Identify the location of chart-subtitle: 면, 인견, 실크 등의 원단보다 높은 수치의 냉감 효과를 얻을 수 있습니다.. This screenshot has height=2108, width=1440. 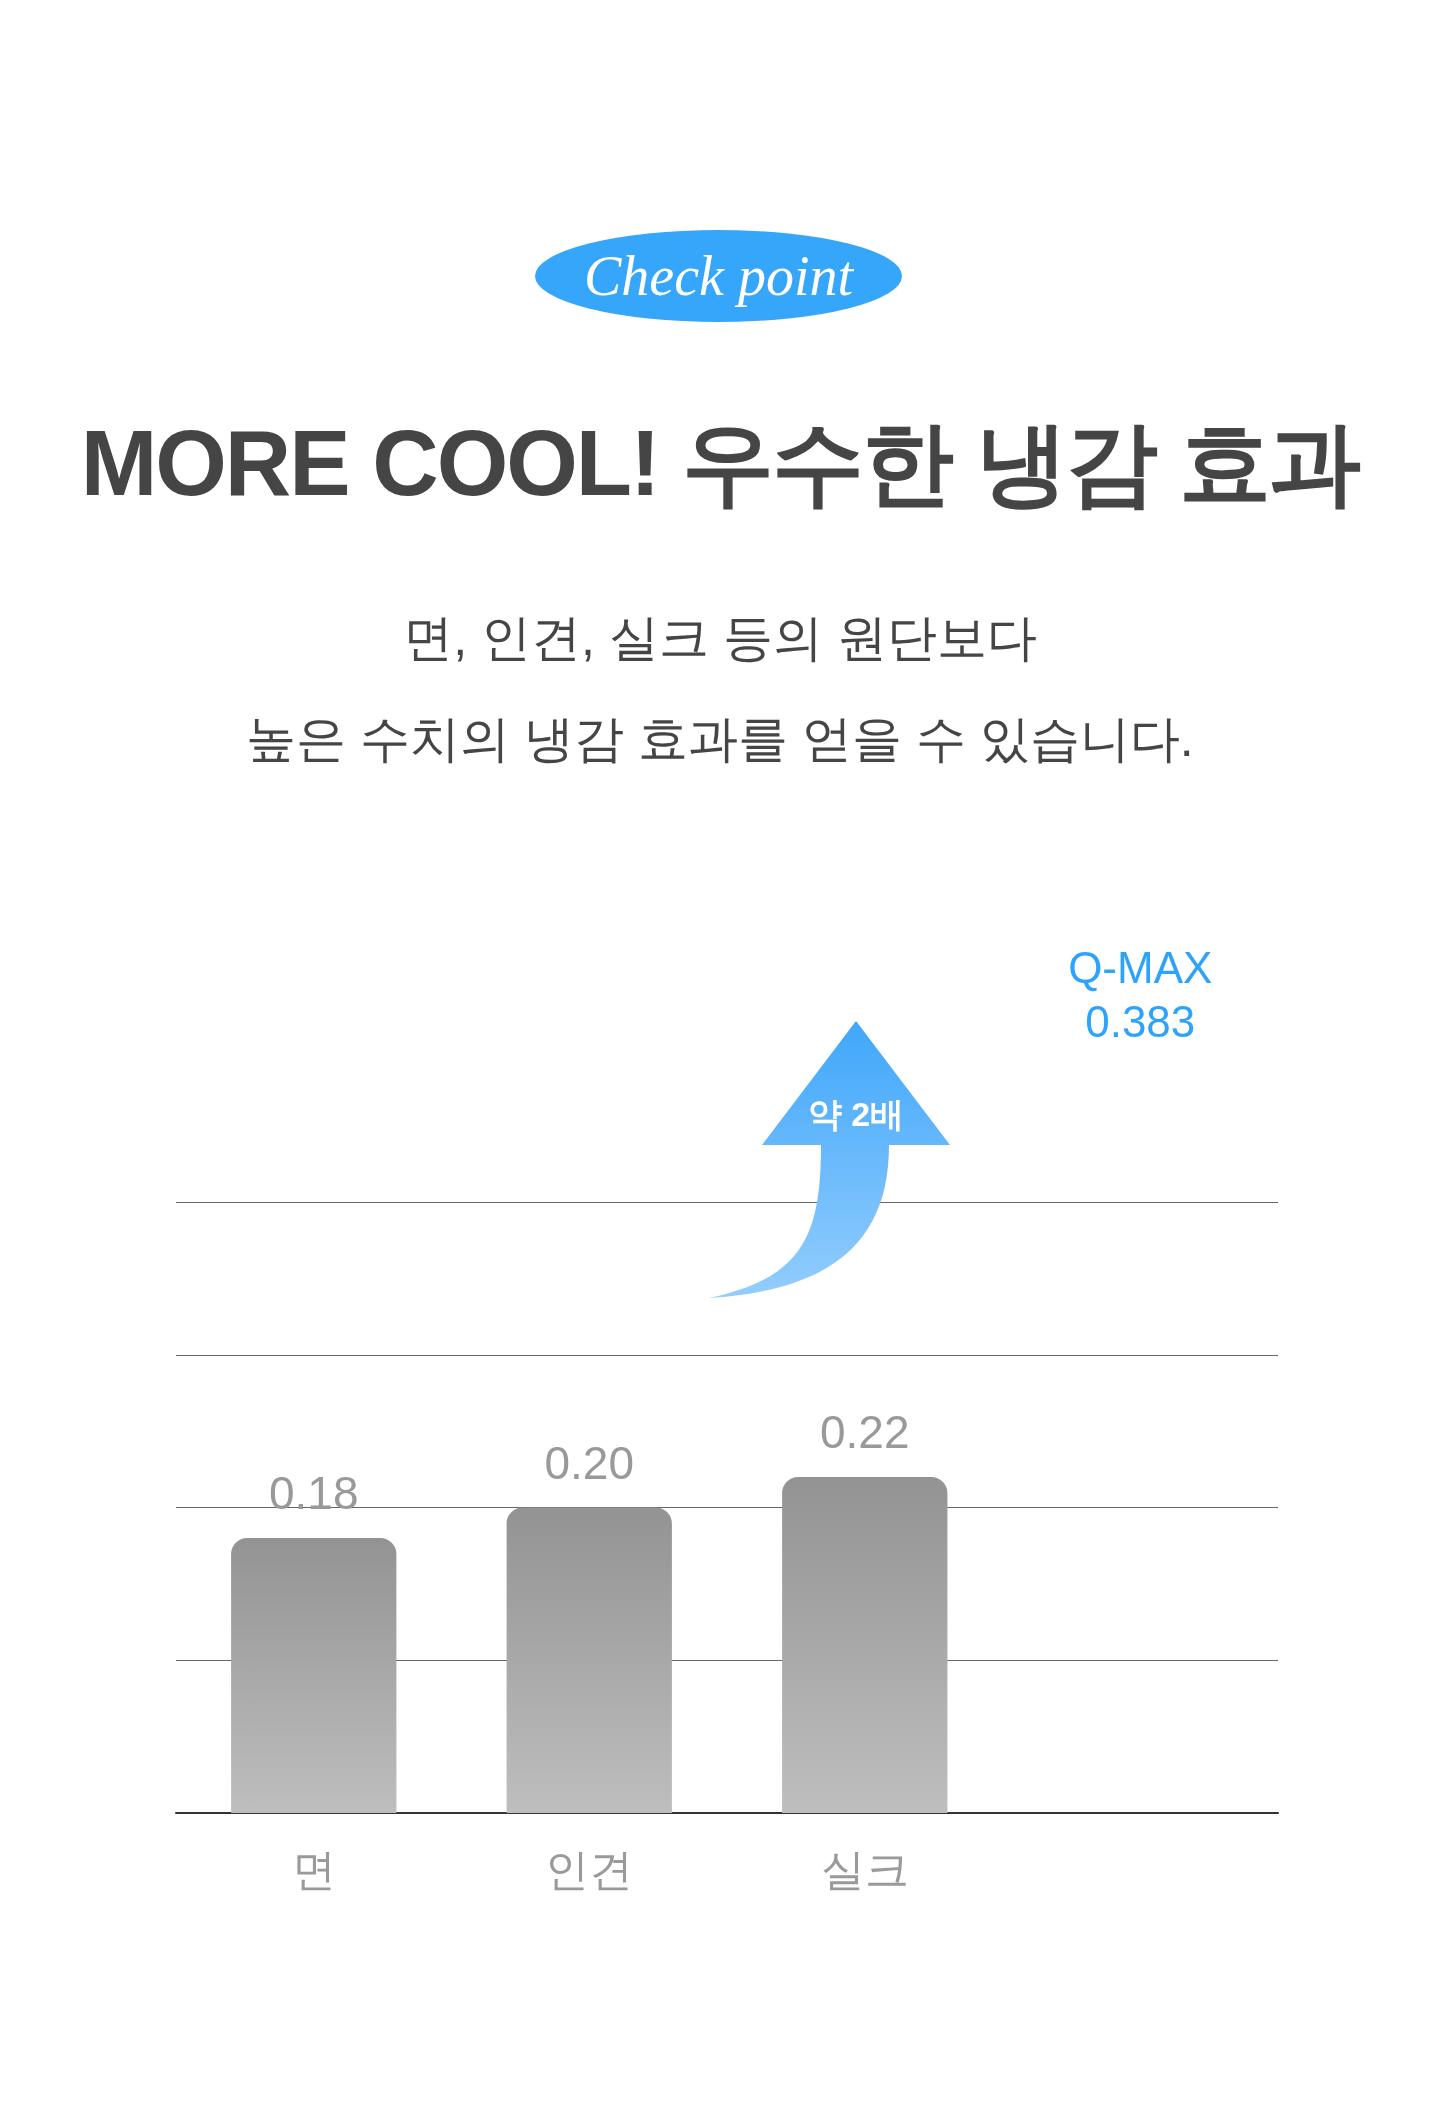
(720, 689).